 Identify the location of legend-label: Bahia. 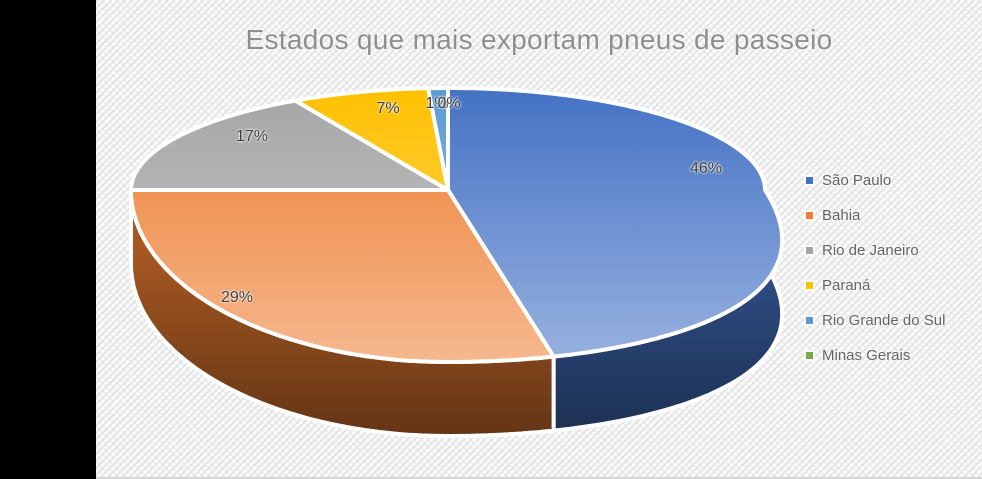
(841, 215).